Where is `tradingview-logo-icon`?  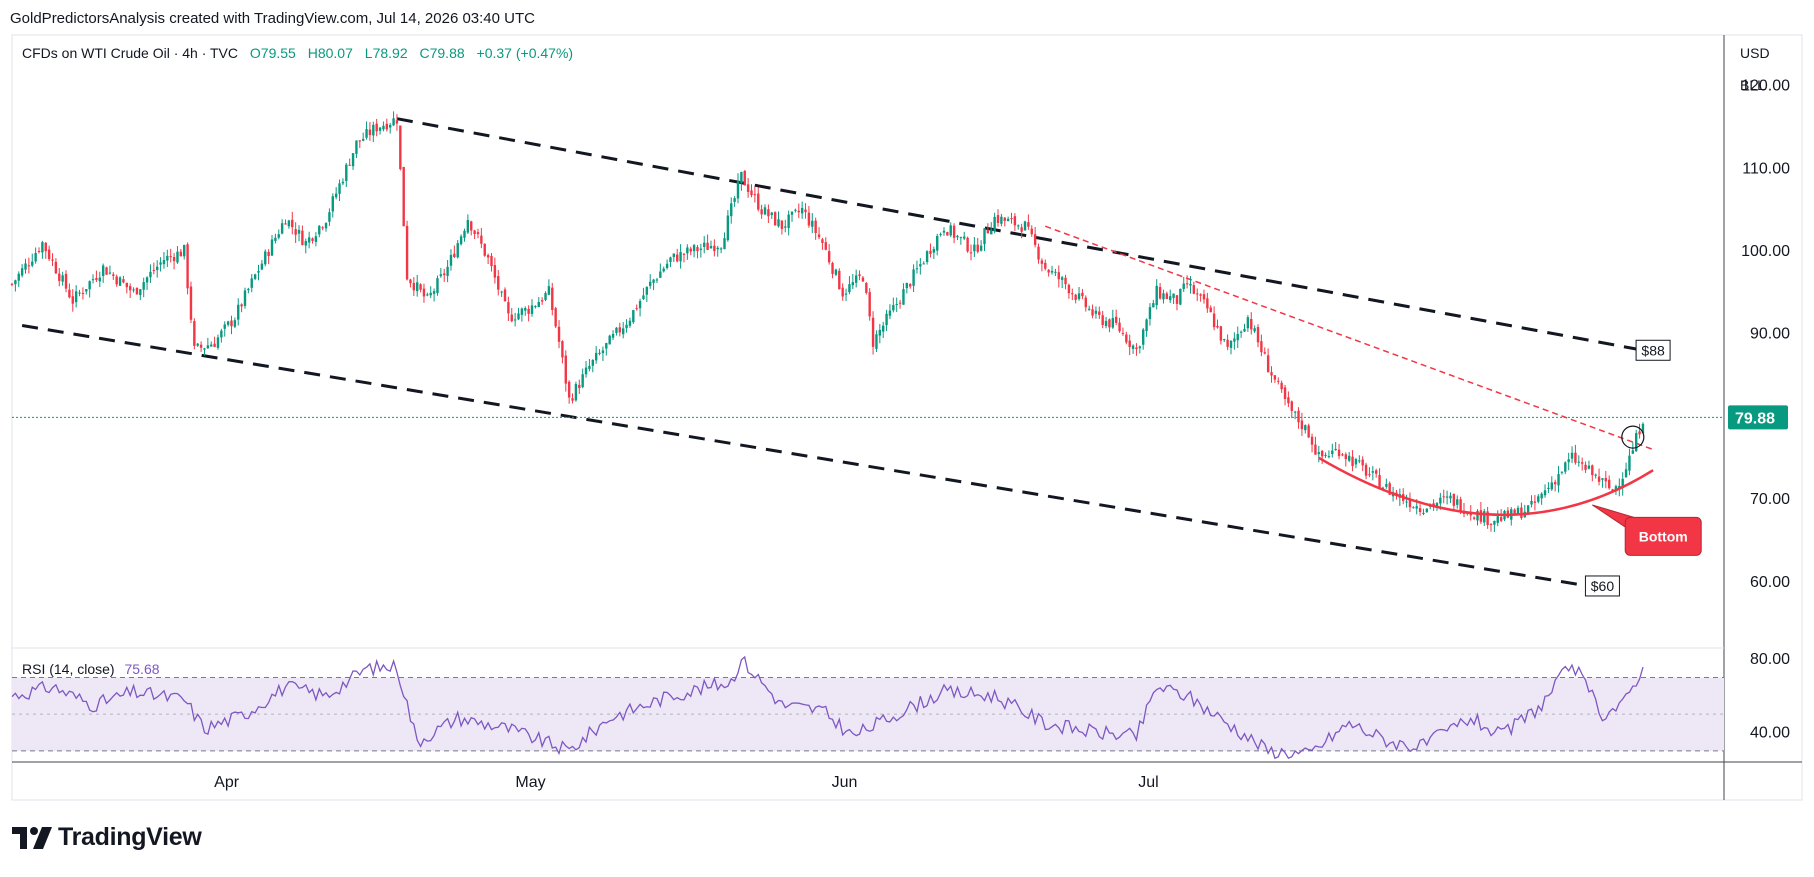
tradingview-logo-icon is located at coordinates (32, 837).